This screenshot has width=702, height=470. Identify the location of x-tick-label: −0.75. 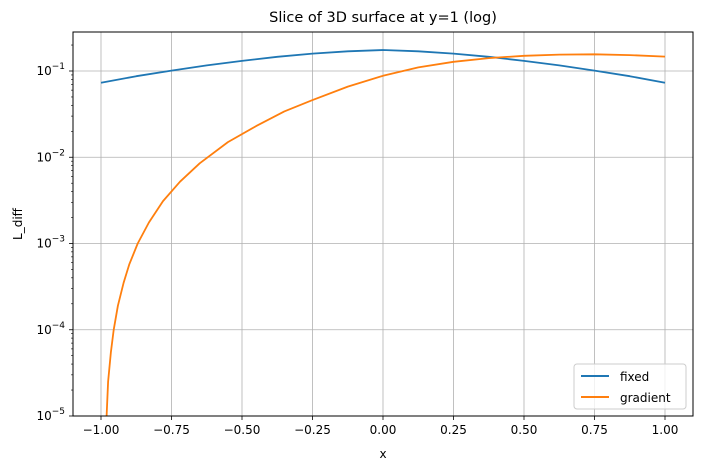
(171, 430).